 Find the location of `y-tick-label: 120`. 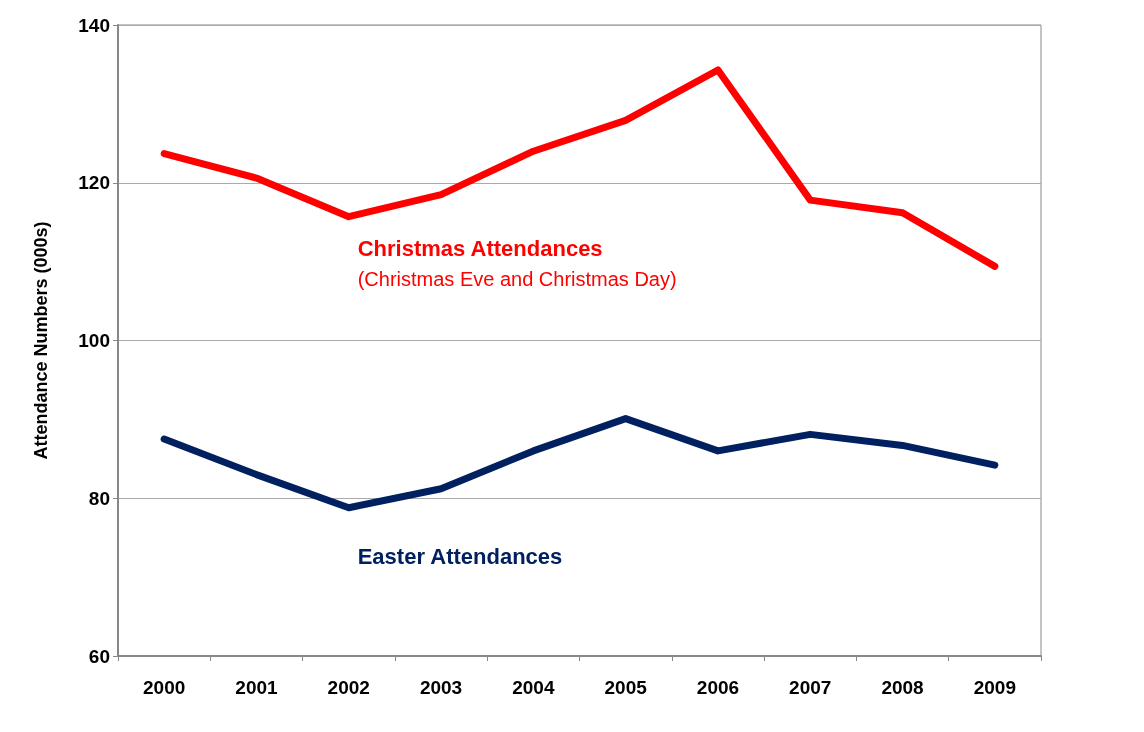

y-tick-label: 120 is located at coordinates (94, 183).